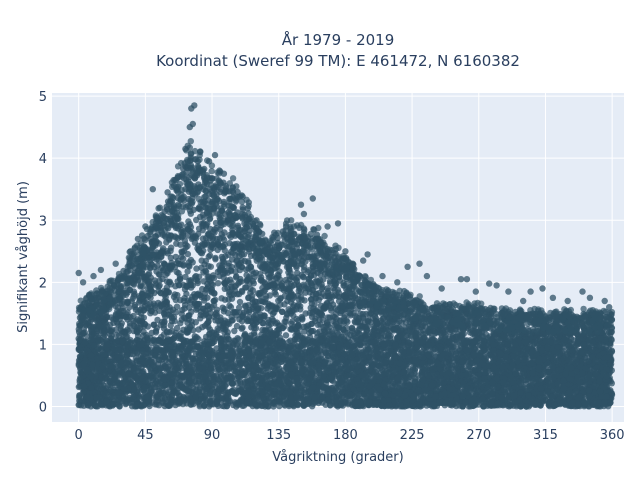  I want to click on chart-title-line-1: År 1979 - 2019, so click(338, 39).